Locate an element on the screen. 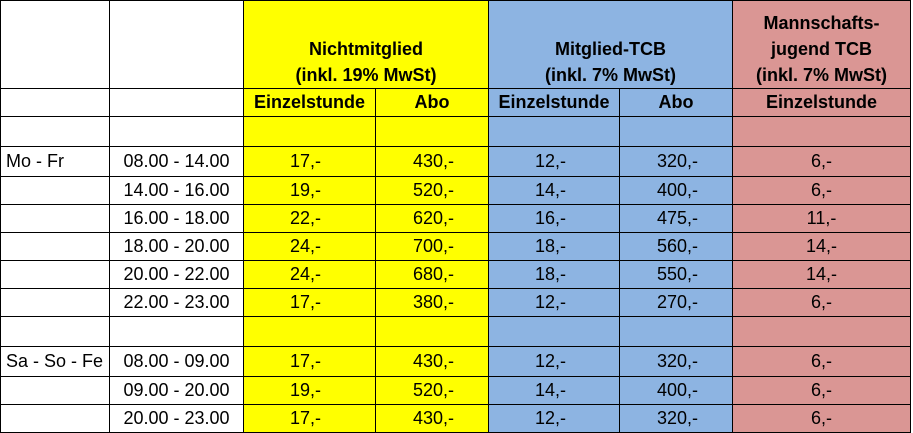  n-abo-cell: 620,- is located at coordinates (432, 218).